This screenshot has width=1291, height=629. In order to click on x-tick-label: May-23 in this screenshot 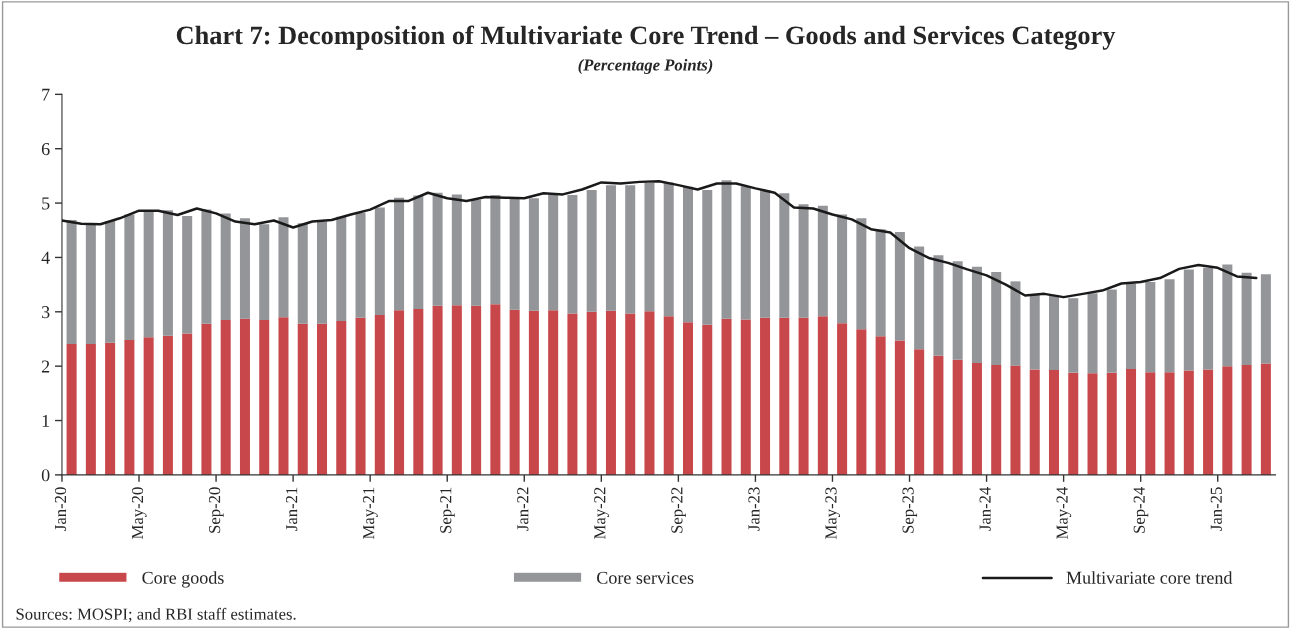, I will do `click(833, 513)`.